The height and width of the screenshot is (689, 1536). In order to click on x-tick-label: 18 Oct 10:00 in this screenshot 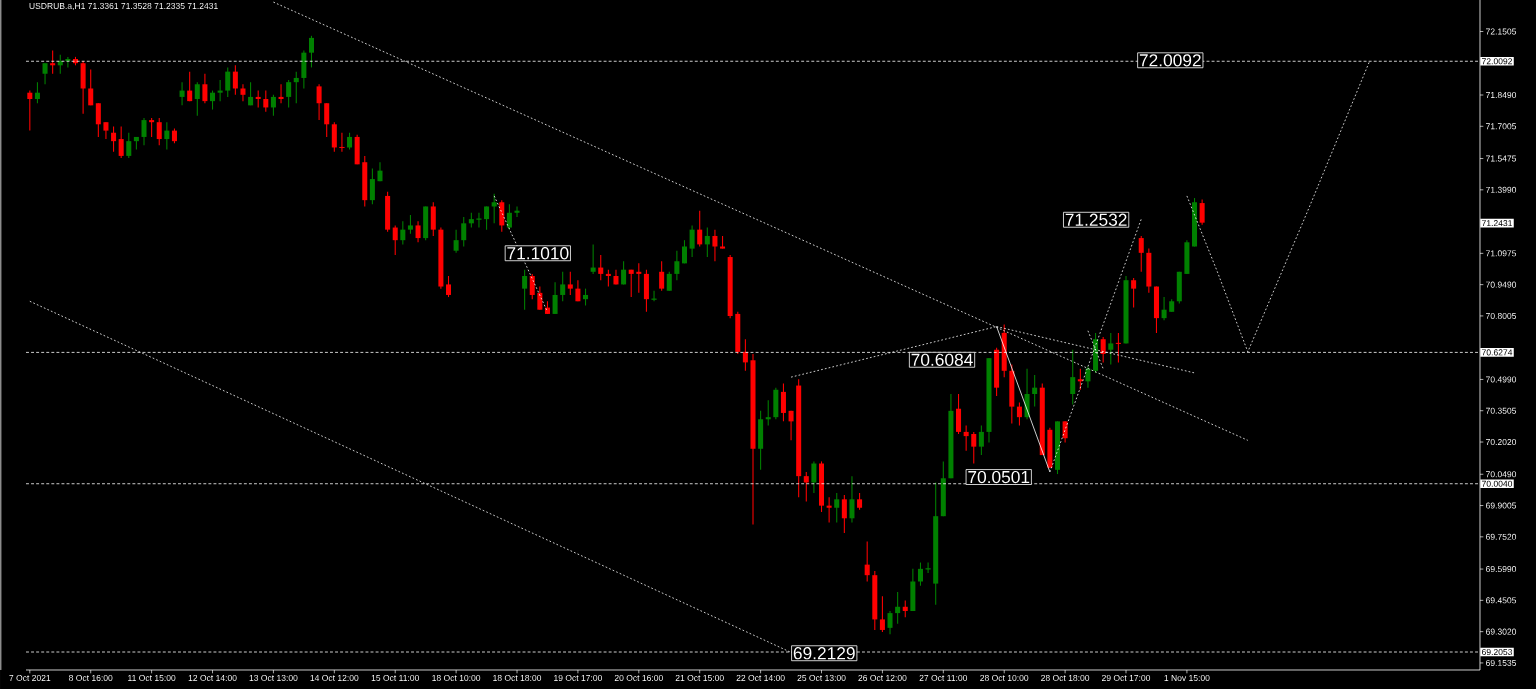, I will do `click(456, 677)`.